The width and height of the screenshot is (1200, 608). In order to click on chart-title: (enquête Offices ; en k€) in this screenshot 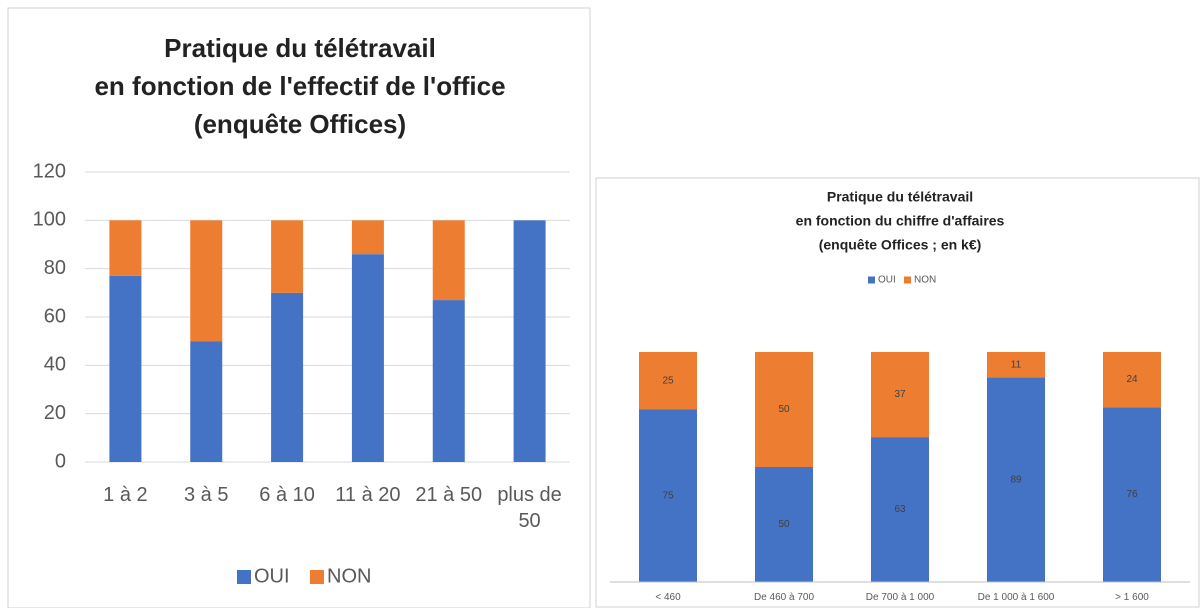, I will do `click(900, 245)`.